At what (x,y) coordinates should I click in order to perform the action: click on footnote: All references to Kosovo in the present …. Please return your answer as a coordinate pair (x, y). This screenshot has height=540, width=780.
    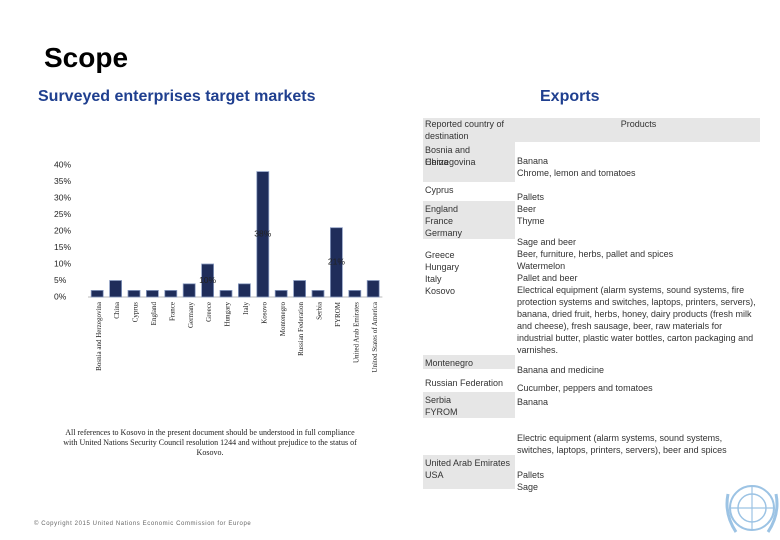
    Looking at the image, I should click on (210, 442).